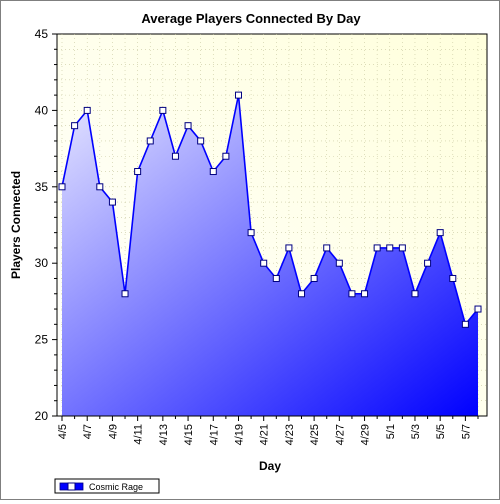 The image size is (500, 504). I want to click on x-tick-label: 5/1, so click(391, 431).